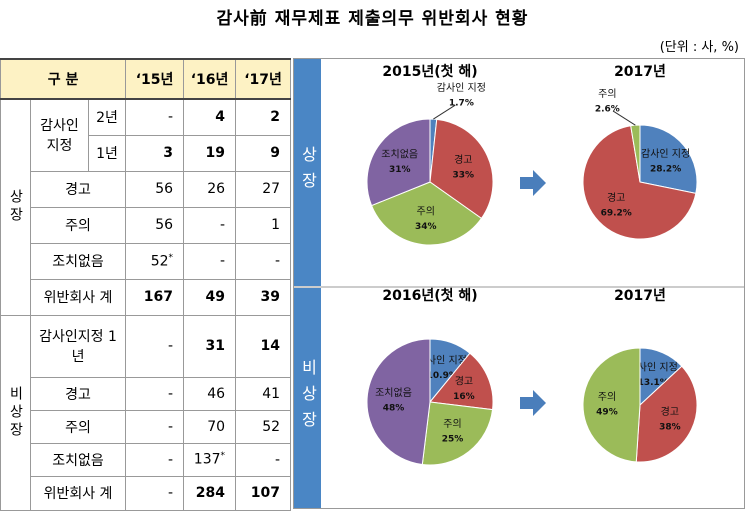  Describe the element at coordinates (210, 393) in the screenshot. I see `cell: 46` at that location.